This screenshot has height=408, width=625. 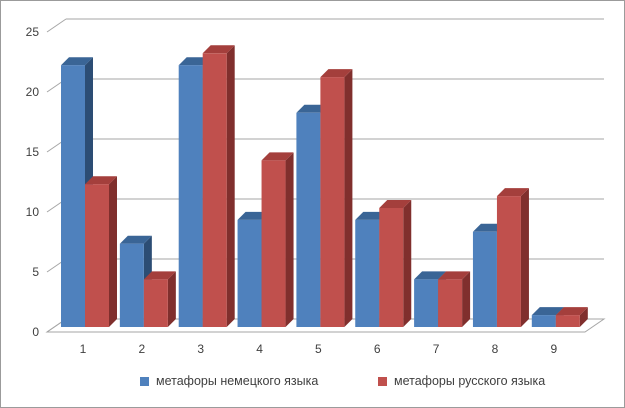 What do you see at coordinates (495, 349) in the screenshot?
I see `x-axis-label-8: 8` at bounding box center [495, 349].